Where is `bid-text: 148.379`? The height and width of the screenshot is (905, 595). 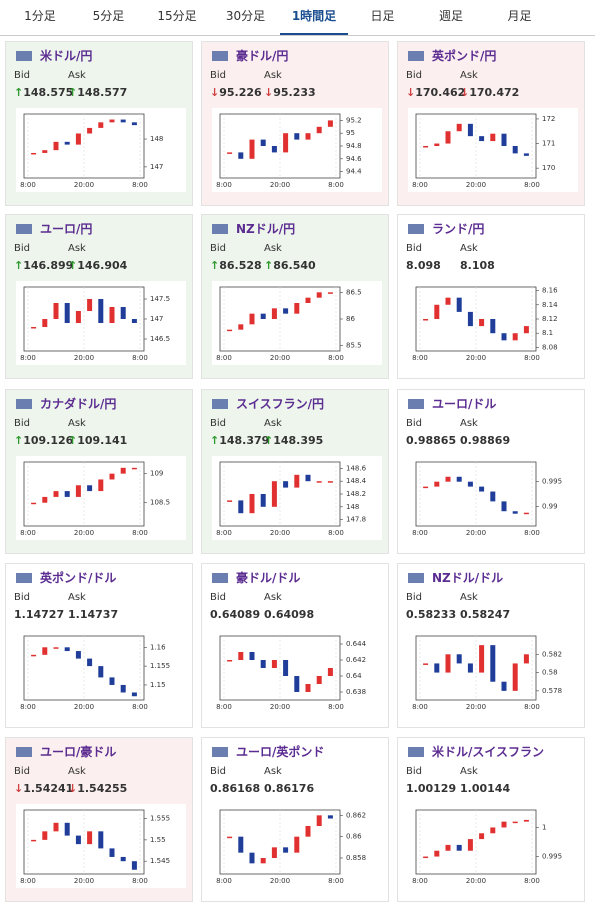
bid-text: 148.379 is located at coordinates (244, 440).